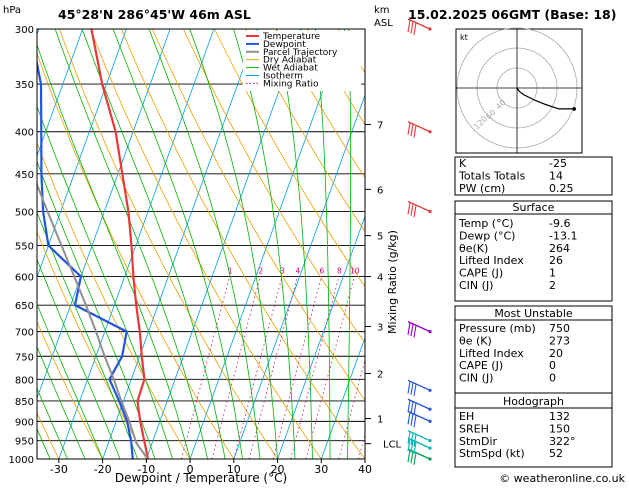  What do you see at coordinates (230, 271) in the screenshot?
I see `mixing-ratio-label: 1` at bounding box center [230, 271].